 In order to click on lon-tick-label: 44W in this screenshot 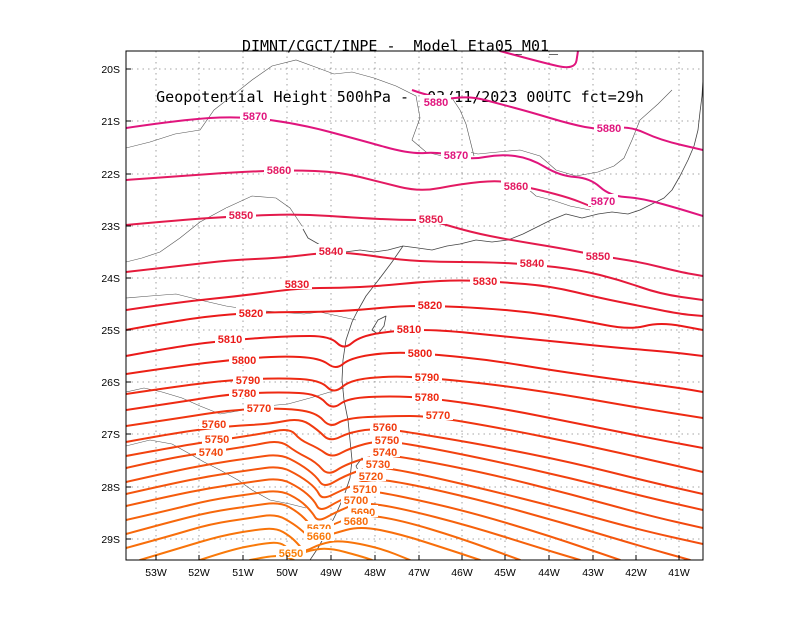, I will do `click(549, 573)`.